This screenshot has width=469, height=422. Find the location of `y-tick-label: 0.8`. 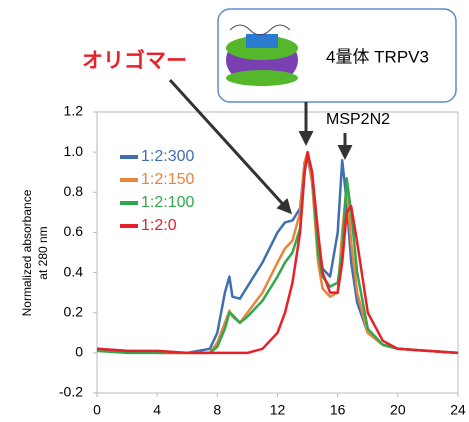

y-tick-label: 0.8 is located at coordinates (74, 191).